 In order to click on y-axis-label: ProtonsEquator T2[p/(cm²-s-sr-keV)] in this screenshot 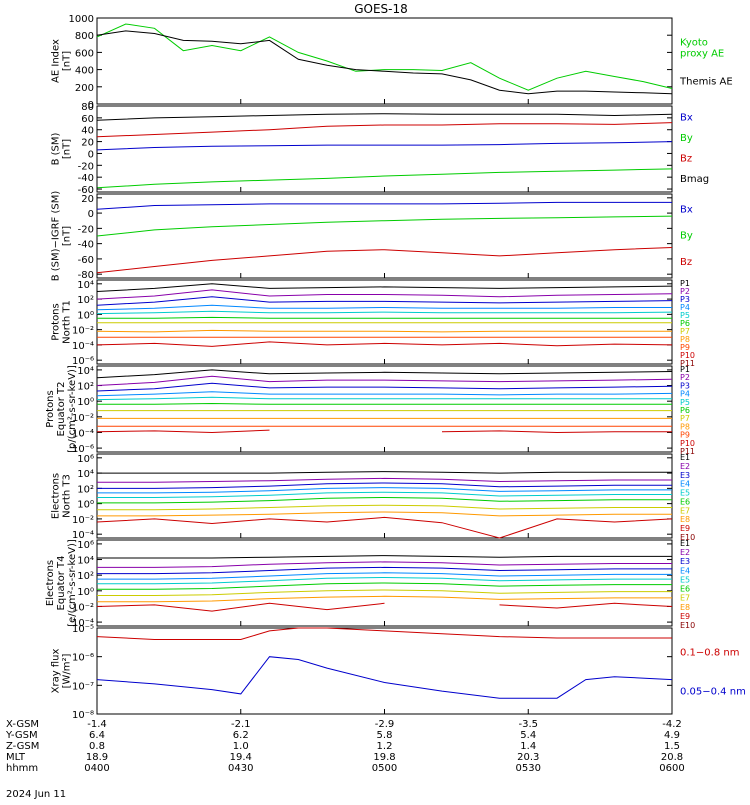, I will do `click(61, 409)`.